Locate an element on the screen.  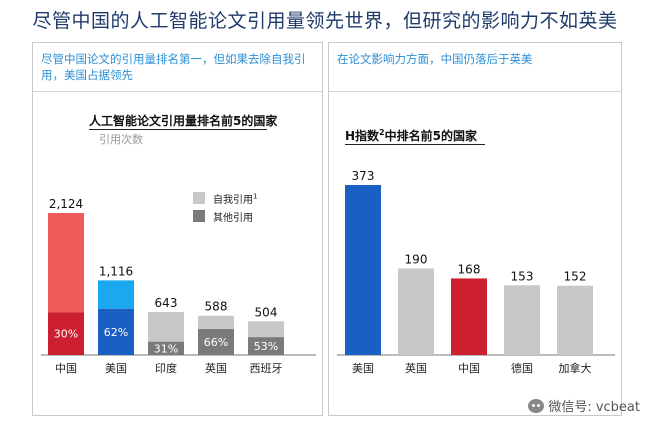
legend-label-self-citation: 自我引用1 is located at coordinates (235, 198).